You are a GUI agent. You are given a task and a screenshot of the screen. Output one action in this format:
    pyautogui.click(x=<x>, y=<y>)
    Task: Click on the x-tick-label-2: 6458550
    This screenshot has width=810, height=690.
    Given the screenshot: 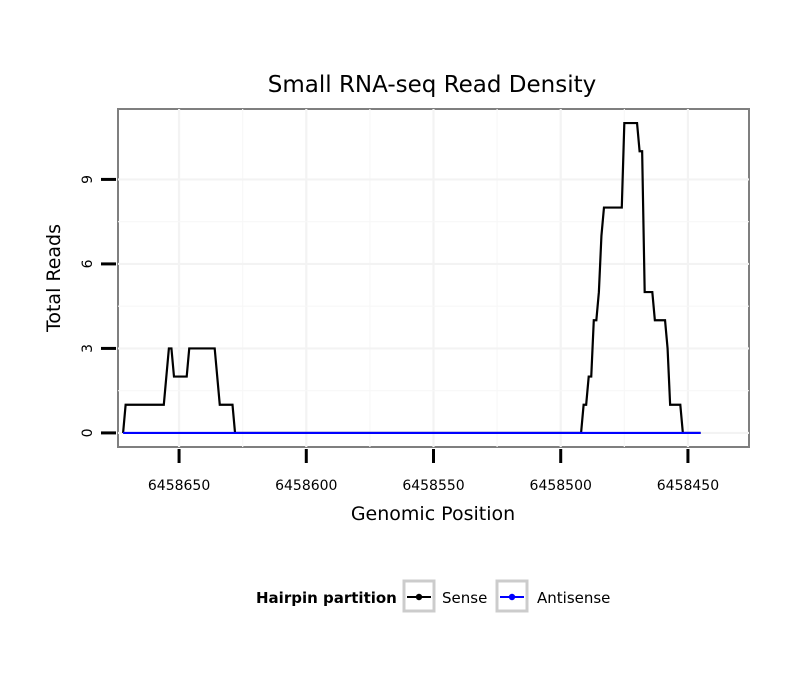 What is the action you would take?
    pyautogui.click(x=433, y=486)
    